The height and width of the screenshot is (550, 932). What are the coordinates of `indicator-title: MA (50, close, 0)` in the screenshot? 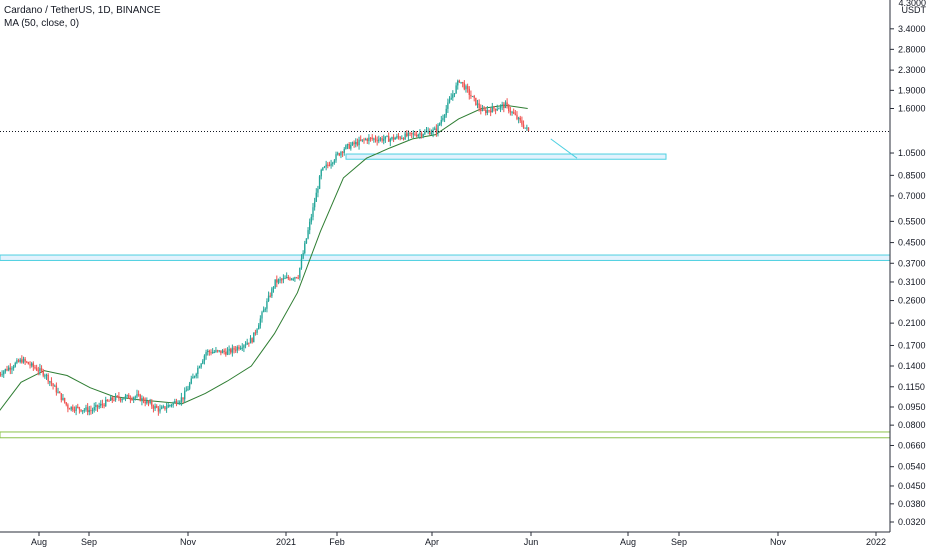 It's located at (42, 23).